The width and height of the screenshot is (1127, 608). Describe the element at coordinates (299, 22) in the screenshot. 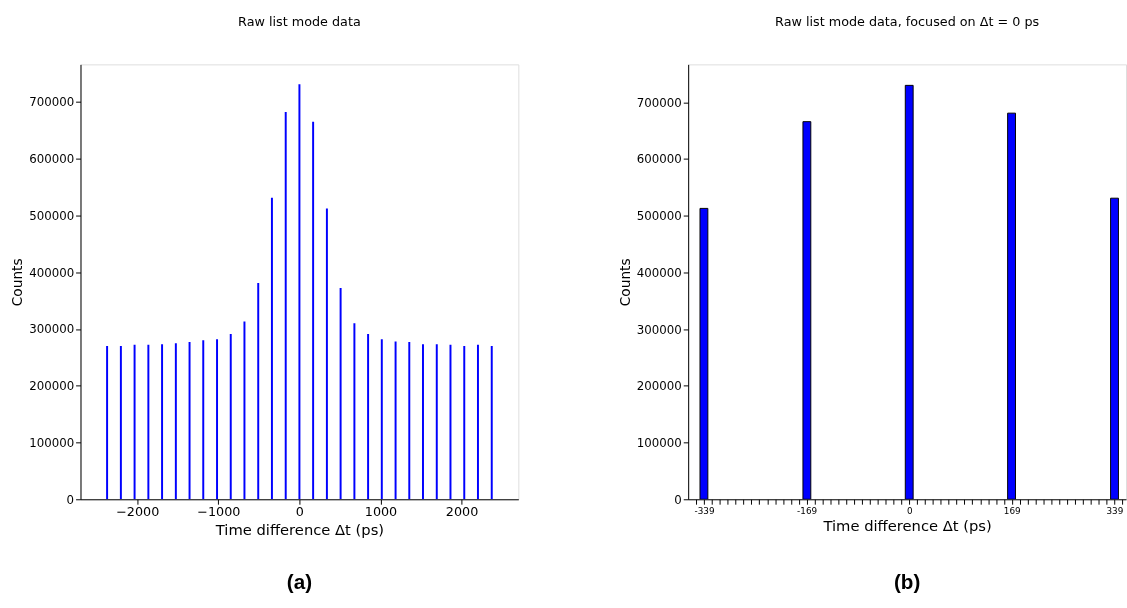

I see `chart-title: Raw list mode data` at that location.